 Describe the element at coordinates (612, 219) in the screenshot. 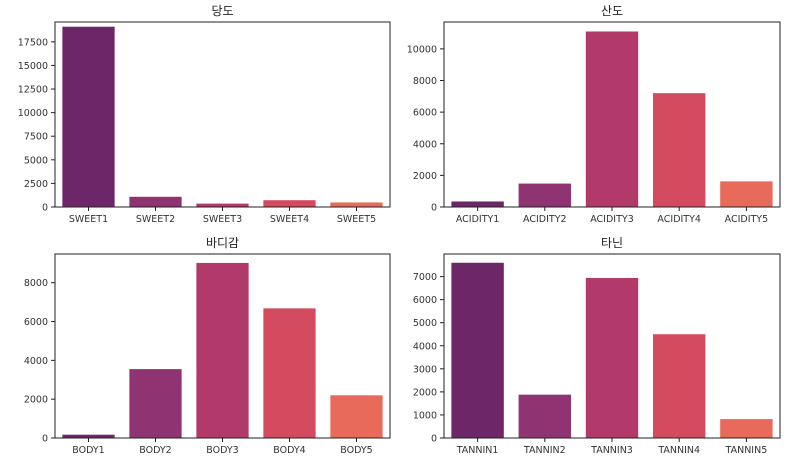

I see `x-tick-label: ACIDITY3` at that location.